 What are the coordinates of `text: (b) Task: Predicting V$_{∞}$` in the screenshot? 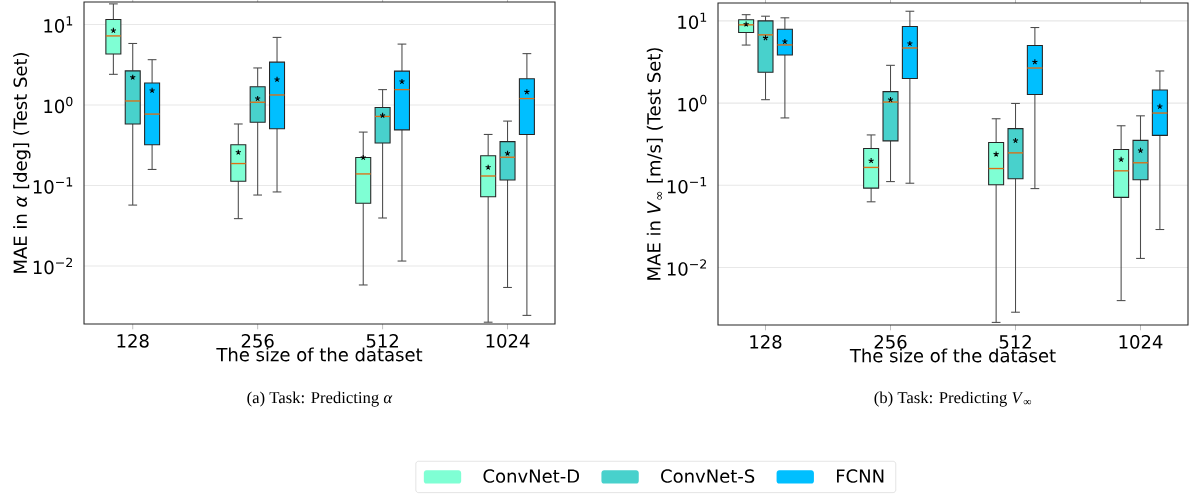 It's located at (953, 399).